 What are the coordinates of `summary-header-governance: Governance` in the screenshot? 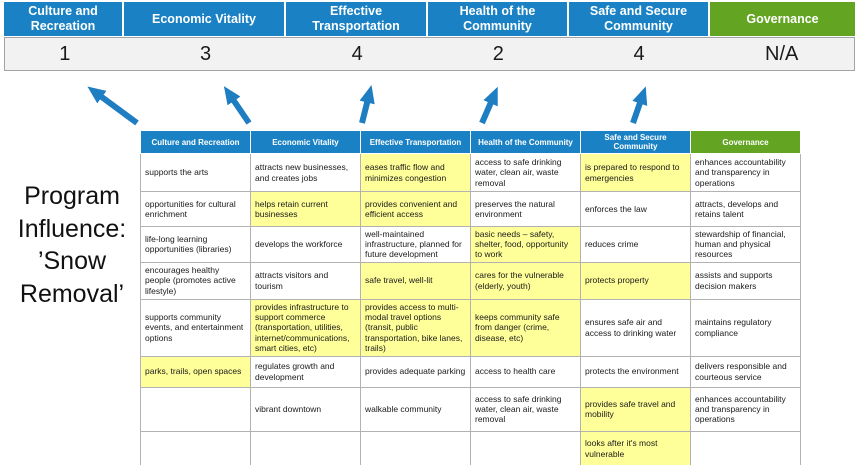 It's located at (782, 19).